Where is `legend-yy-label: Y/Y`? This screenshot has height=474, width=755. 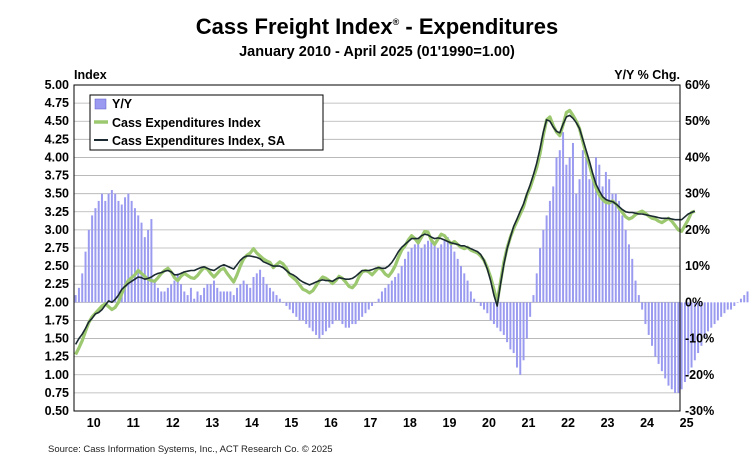
legend-yy-label: Y/Y is located at coordinates (122, 104).